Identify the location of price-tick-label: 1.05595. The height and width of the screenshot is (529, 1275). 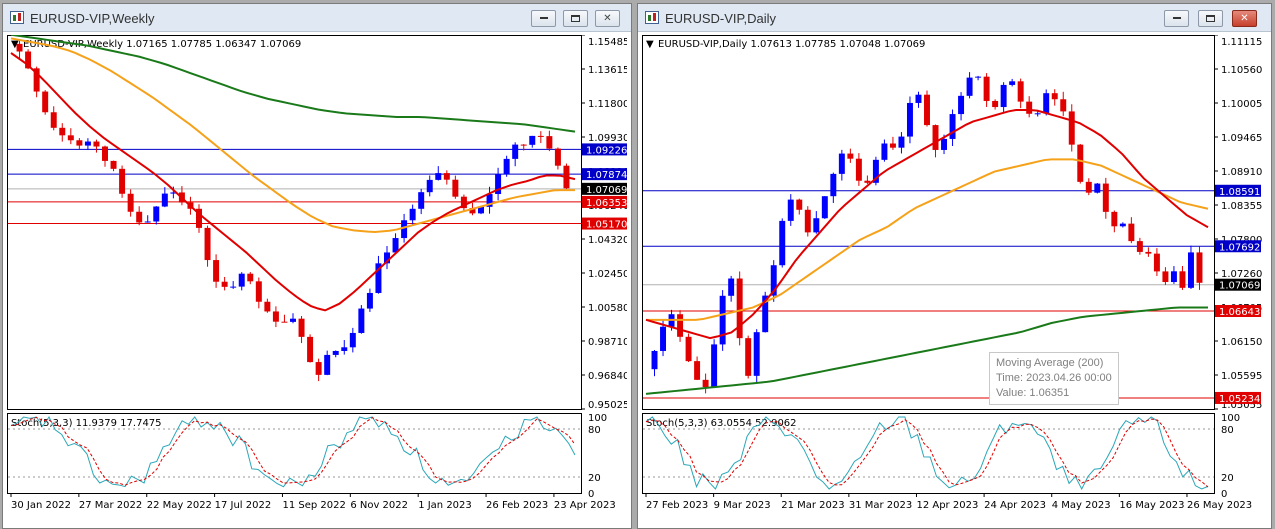
(1241, 376).